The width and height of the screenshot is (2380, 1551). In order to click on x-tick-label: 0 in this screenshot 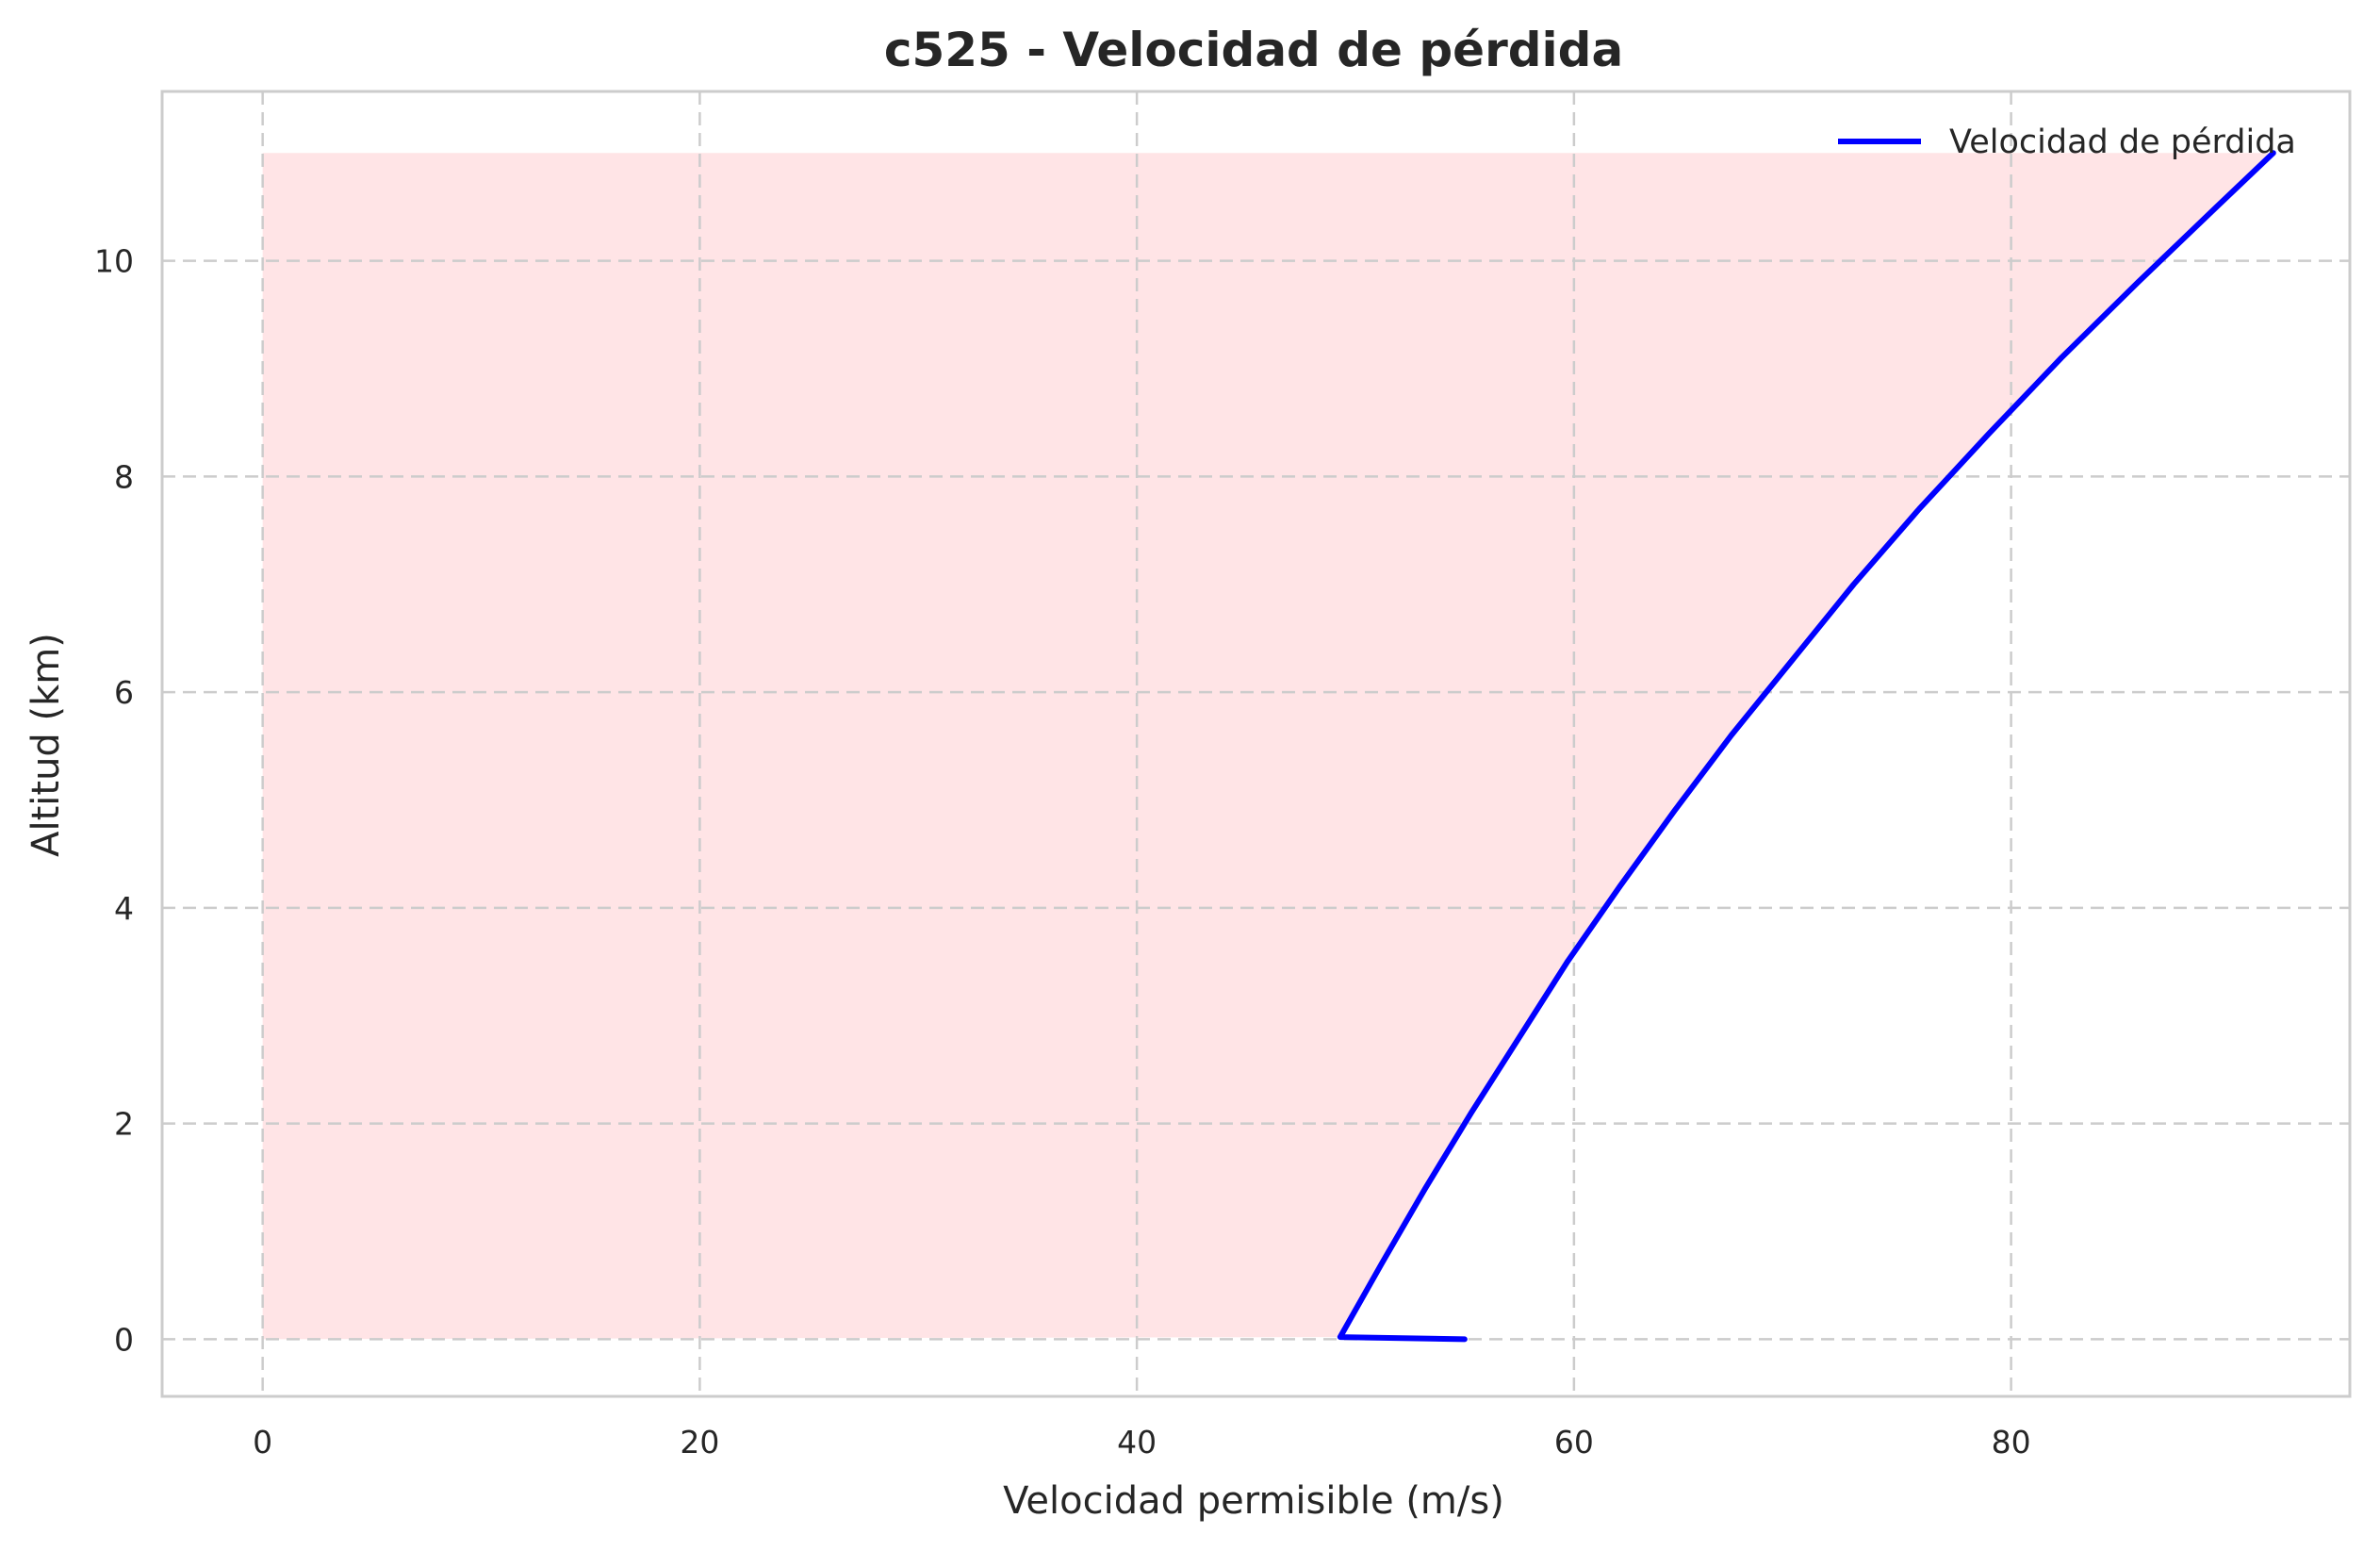, I will do `click(262, 1442)`.